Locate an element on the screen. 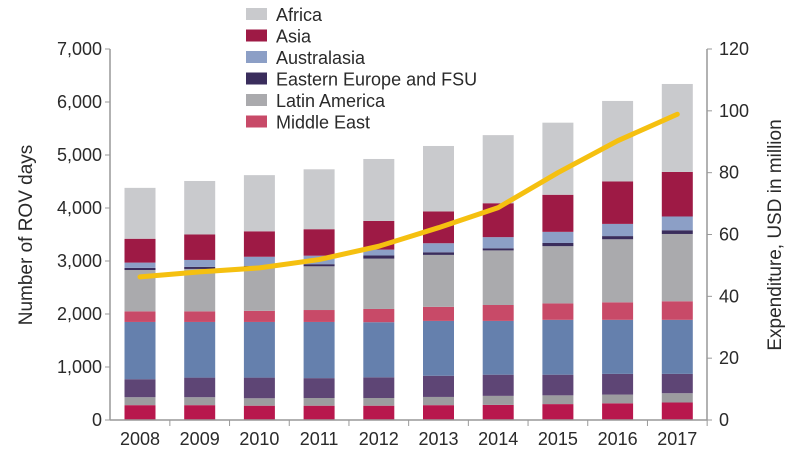 The image size is (800, 469). y-tick-label: 3,000 is located at coordinates (79, 261).